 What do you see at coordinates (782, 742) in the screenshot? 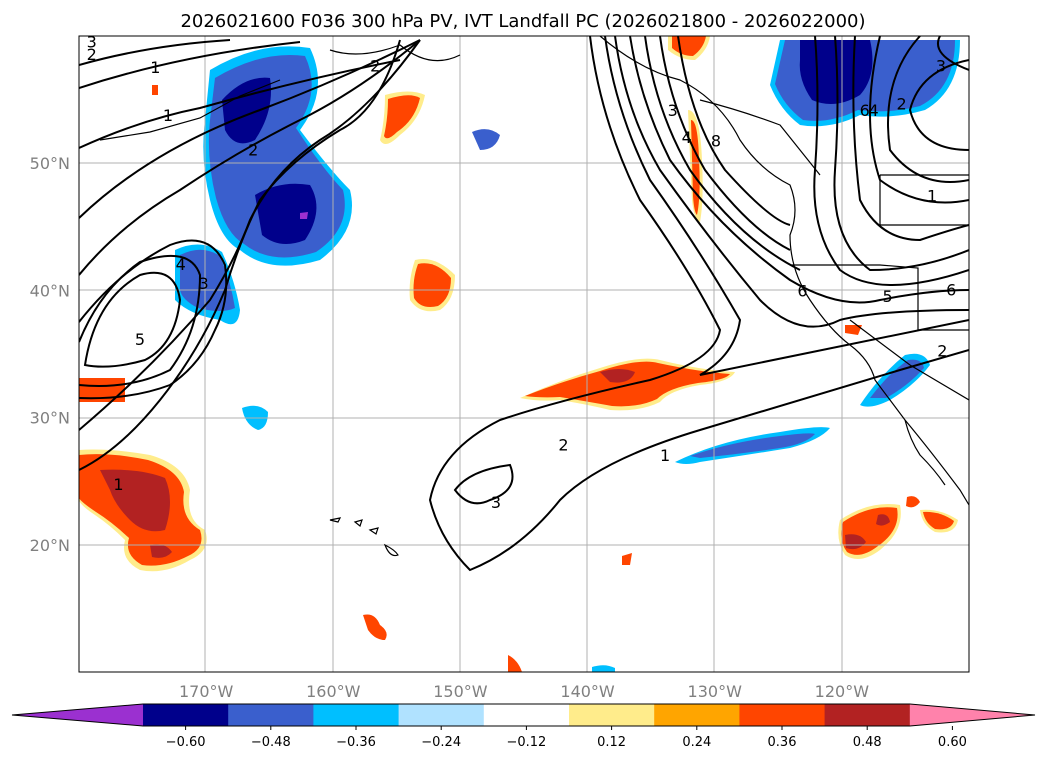
I see `colorbar-tick-label: 0.36` at bounding box center [782, 742].